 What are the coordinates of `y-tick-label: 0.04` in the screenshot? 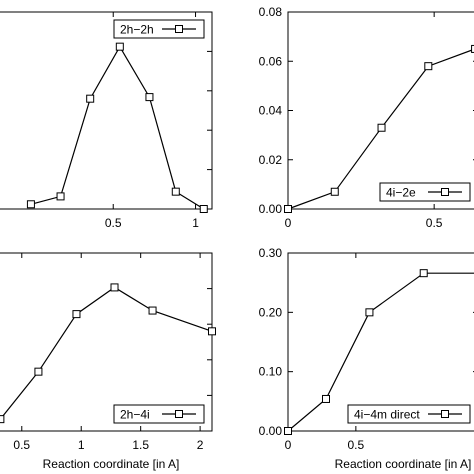 It's located at (271, 111).